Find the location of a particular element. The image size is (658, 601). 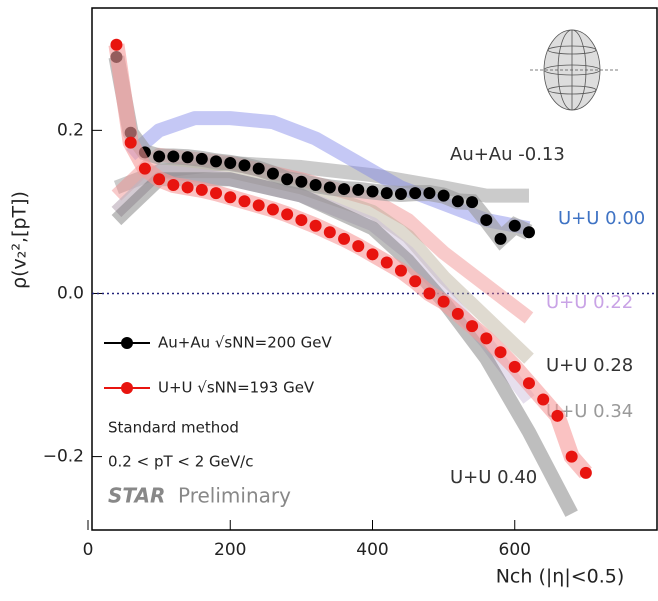

experiment-label: STAR is located at coordinates (136, 496).